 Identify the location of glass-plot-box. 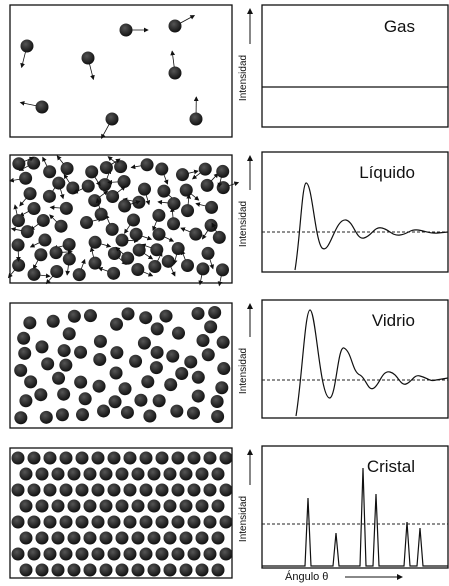
(355, 359).